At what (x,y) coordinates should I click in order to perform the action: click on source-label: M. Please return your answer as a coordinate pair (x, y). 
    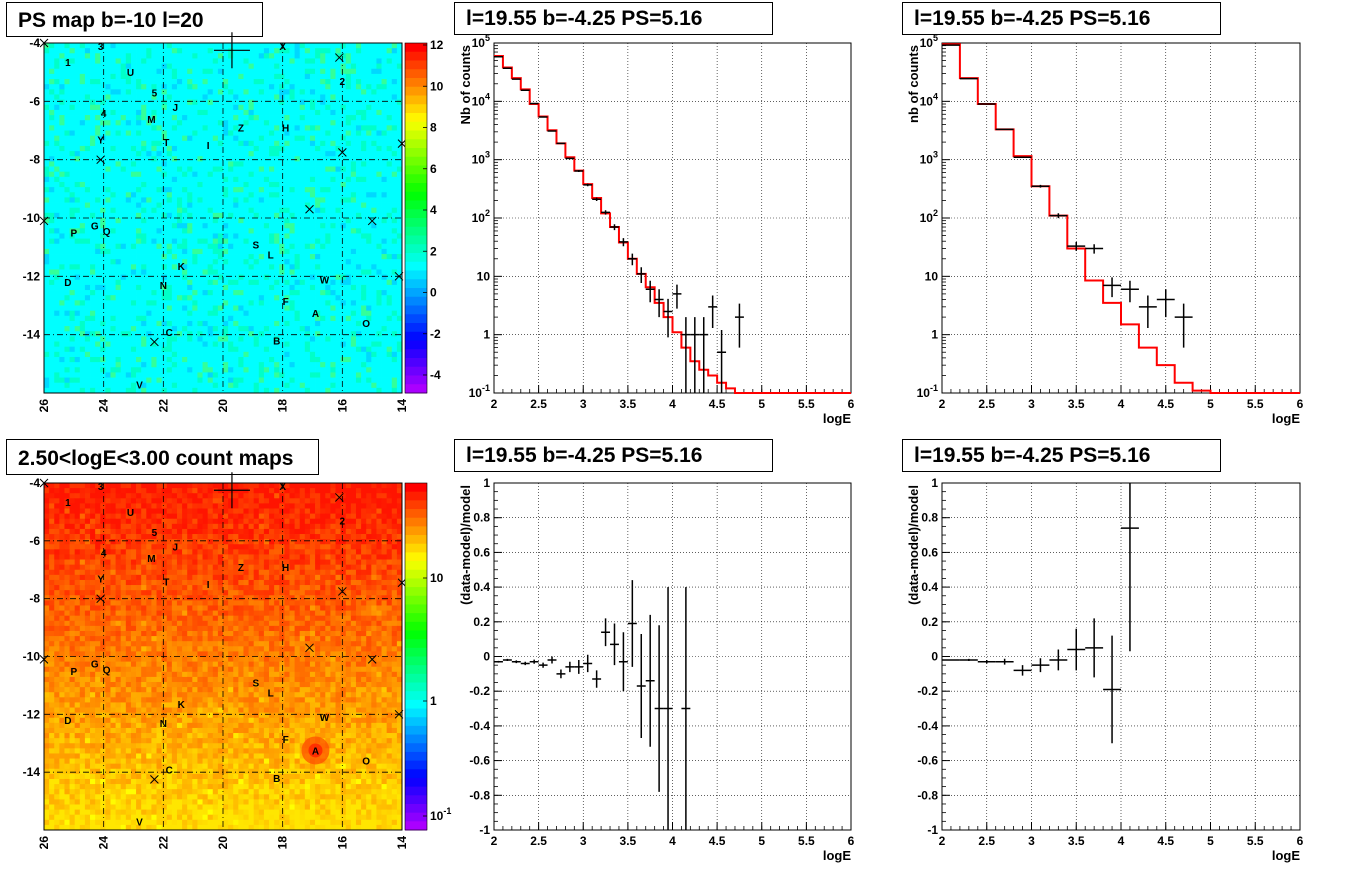
    Looking at the image, I should click on (151, 120).